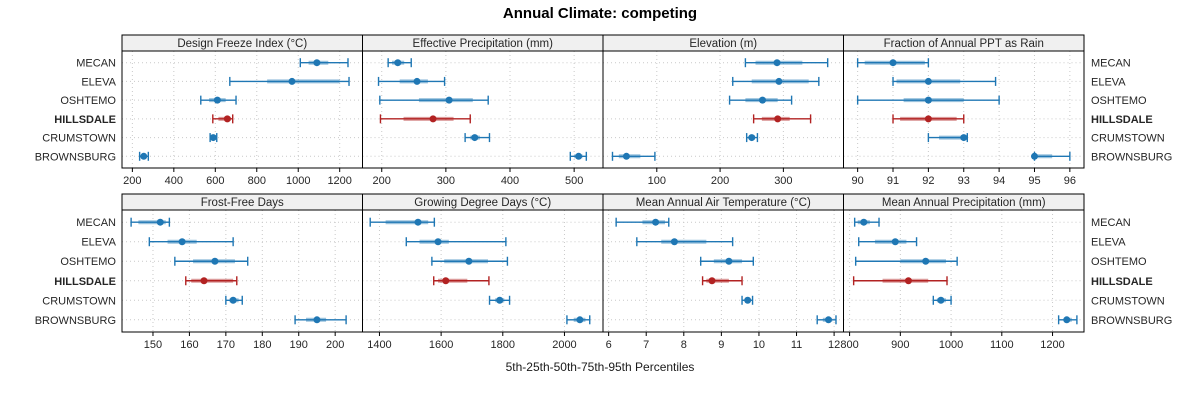  I want to click on tick-label: 500, so click(574, 181).